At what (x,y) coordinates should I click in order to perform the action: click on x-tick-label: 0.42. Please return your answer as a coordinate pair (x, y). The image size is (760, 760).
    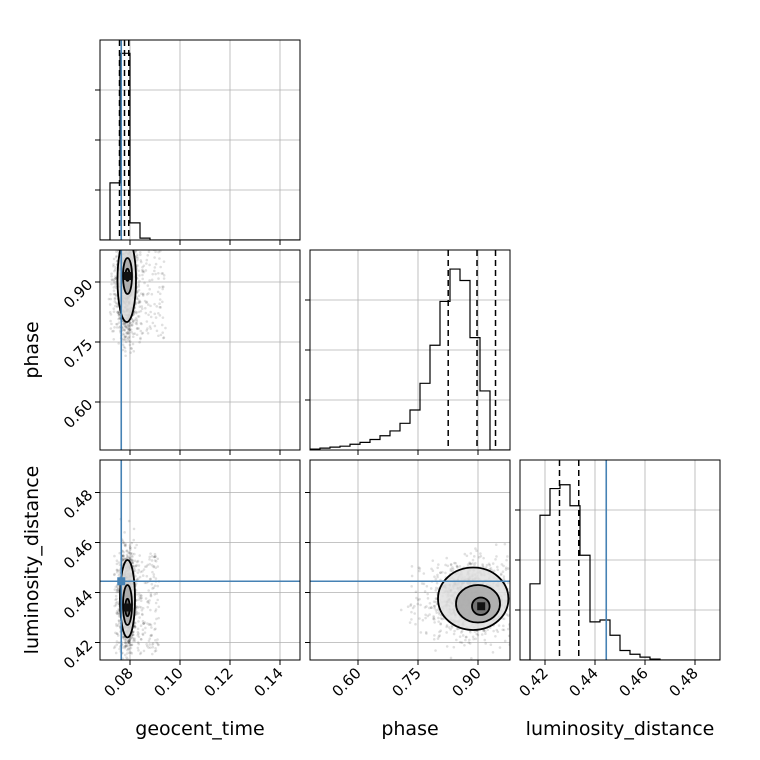
    Looking at the image, I should click on (533, 682).